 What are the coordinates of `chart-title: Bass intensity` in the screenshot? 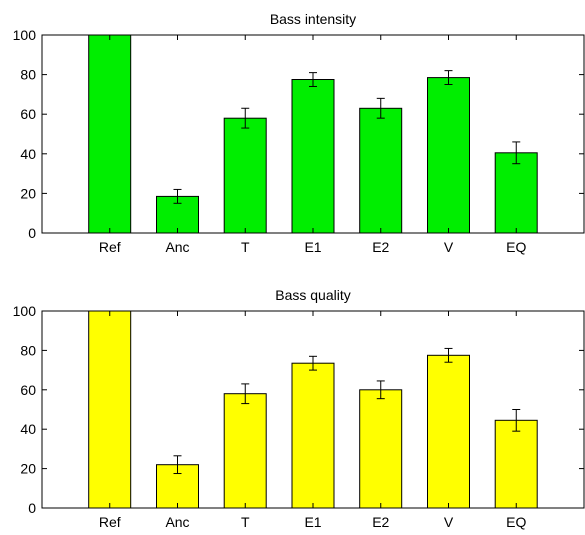 It's located at (313, 19).